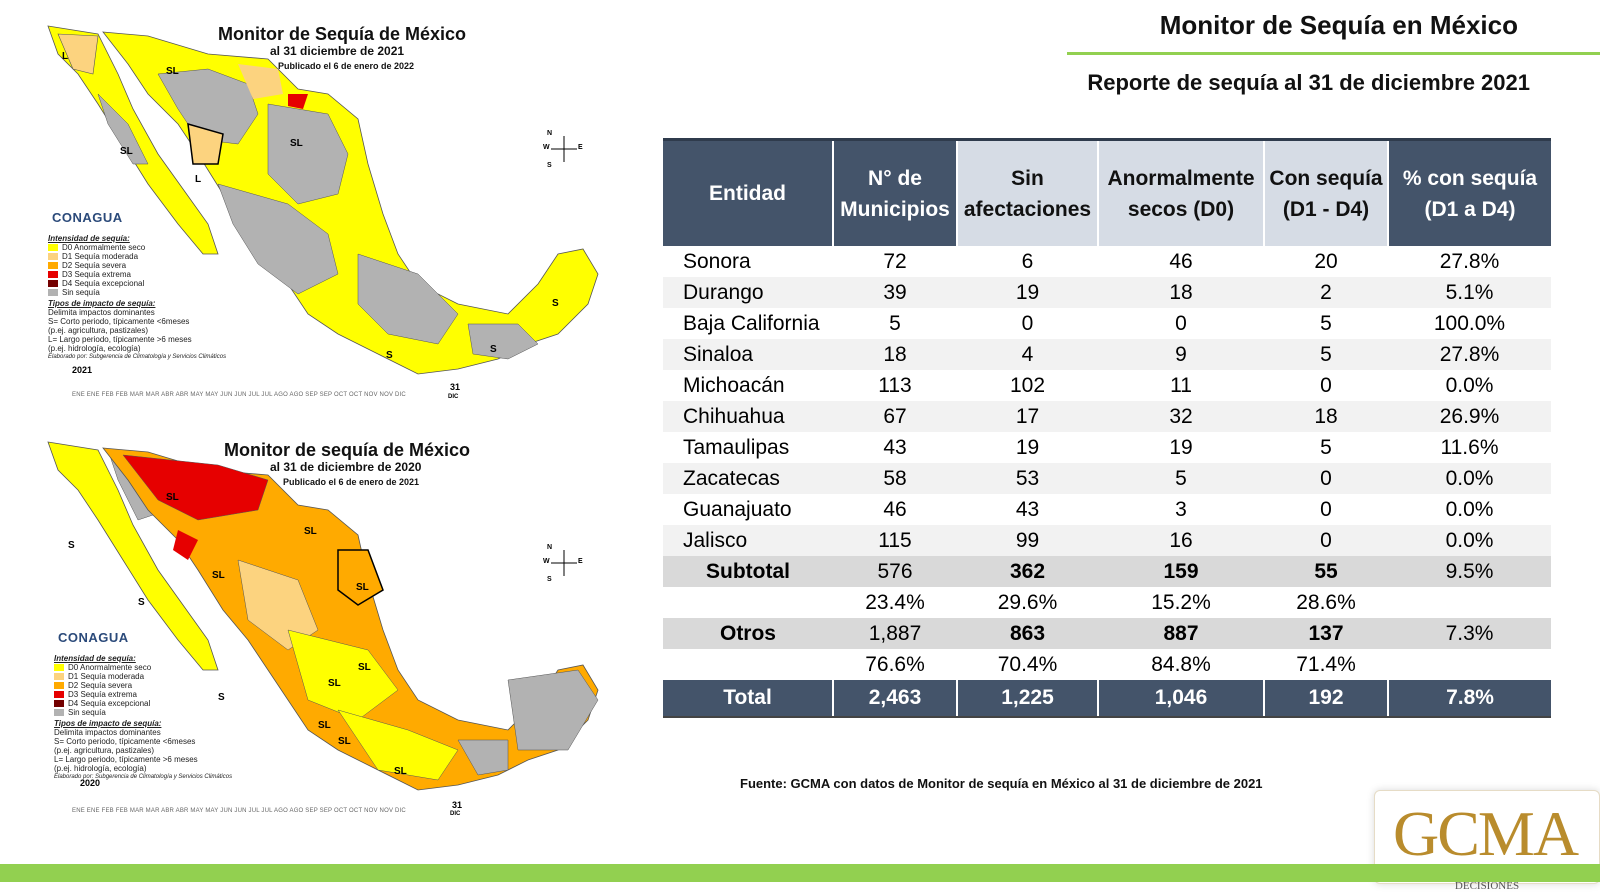 The height and width of the screenshot is (892, 1600). What do you see at coordinates (1027, 478) in the screenshot?
I see `table-cell: 53` at bounding box center [1027, 478].